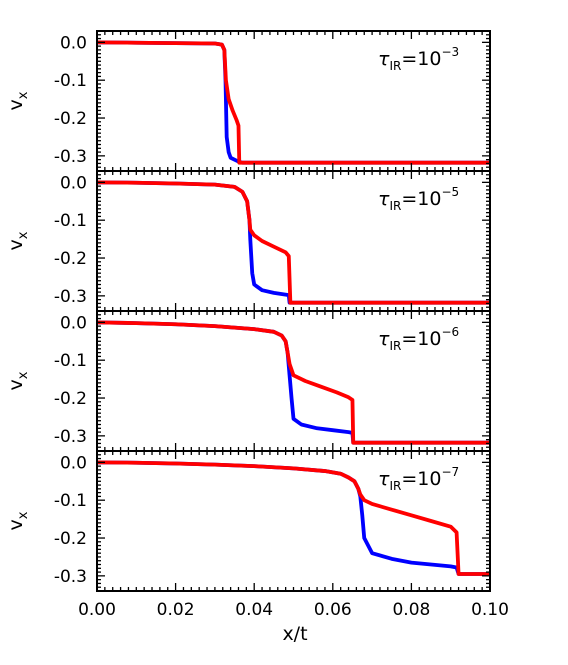 The width and height of the screenshot is (568, 665). I want to click on x-tick-label: 0.02, so click(176, 610).